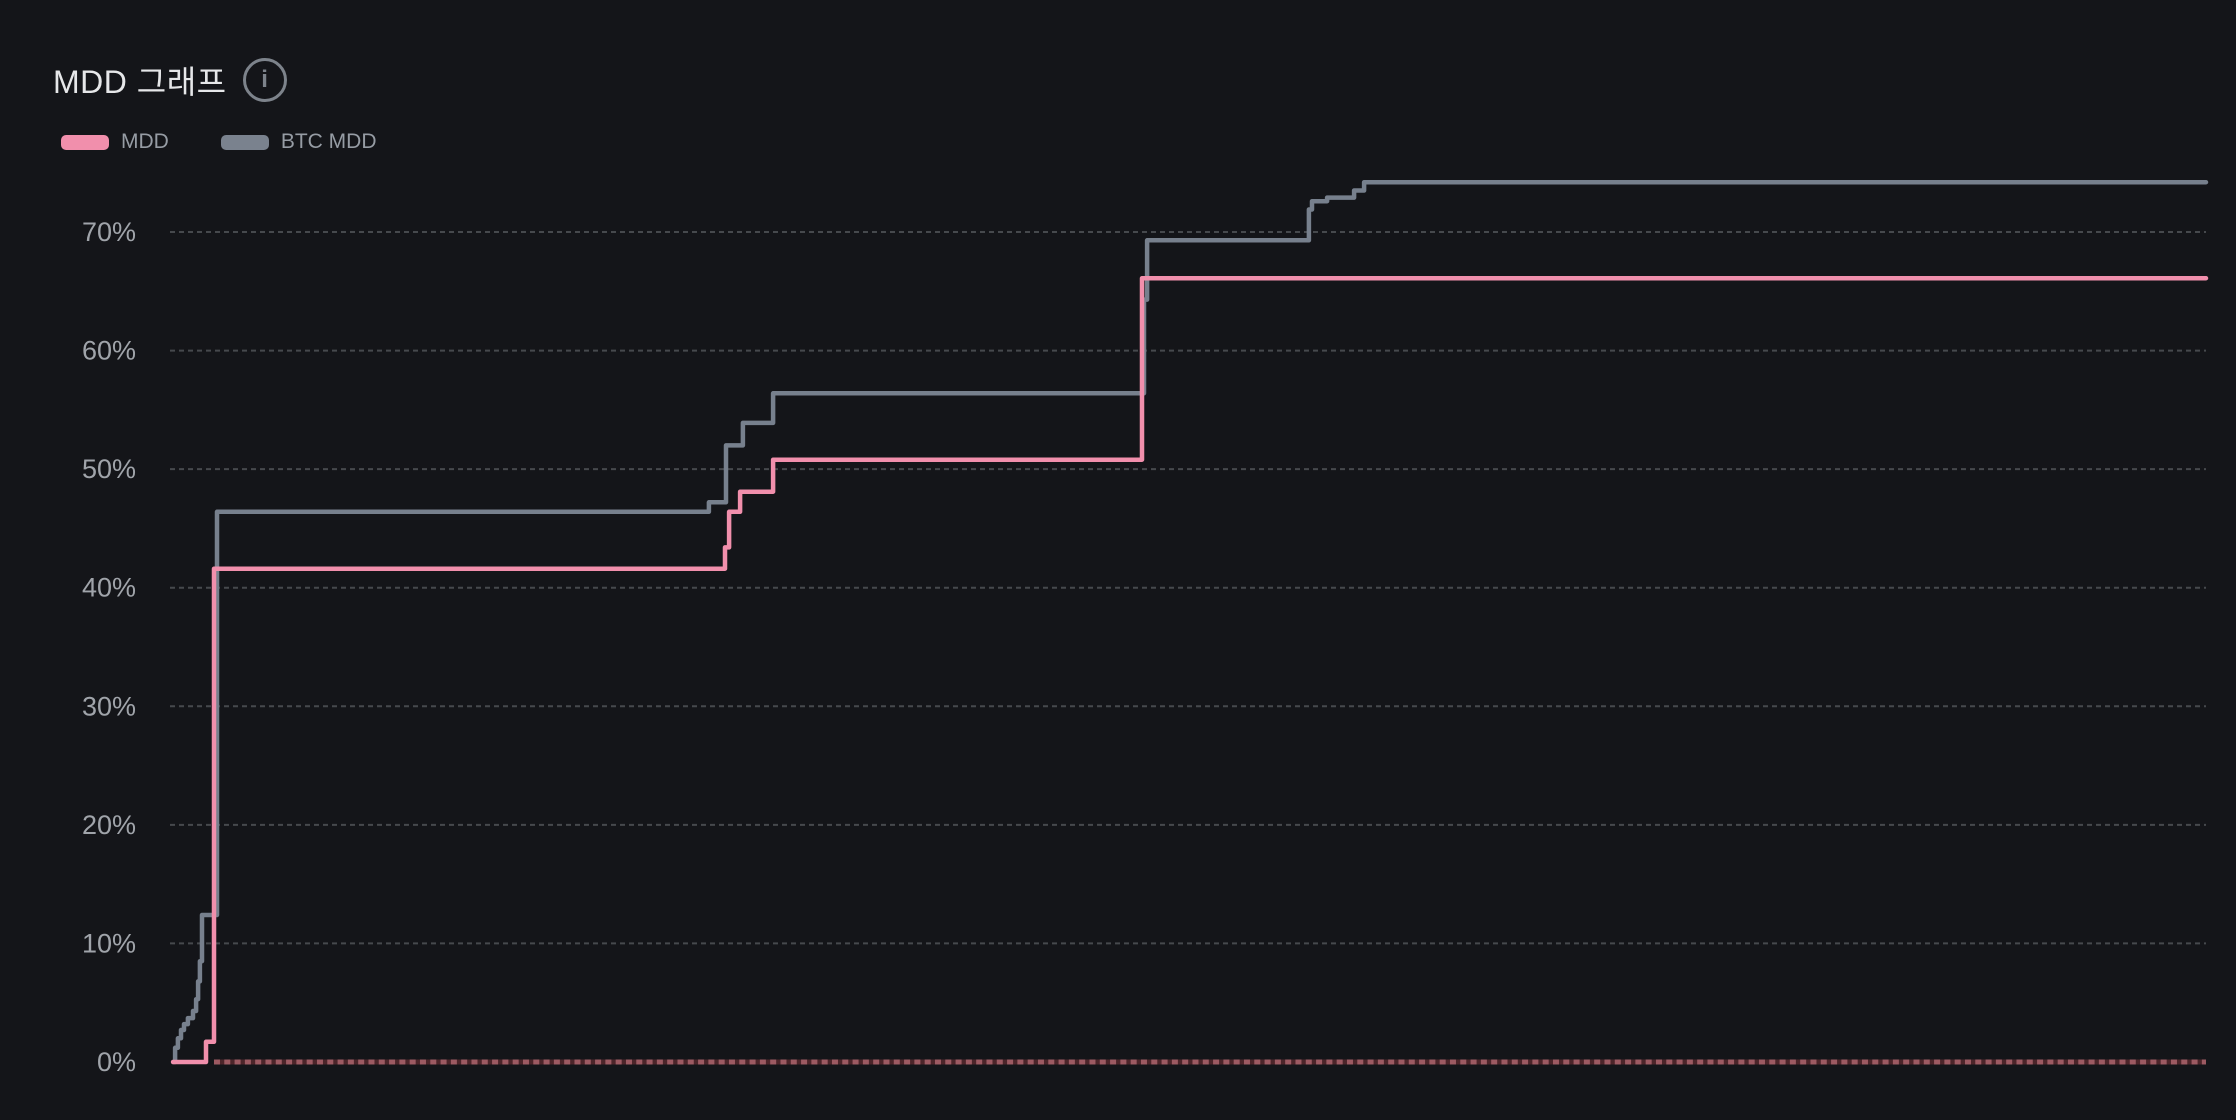 This screenshot has width=2236, height=1120. Describe the element at coordinates (85, 142) in the screenshot. I see `legend-swatch-mdd-icon` at that location.